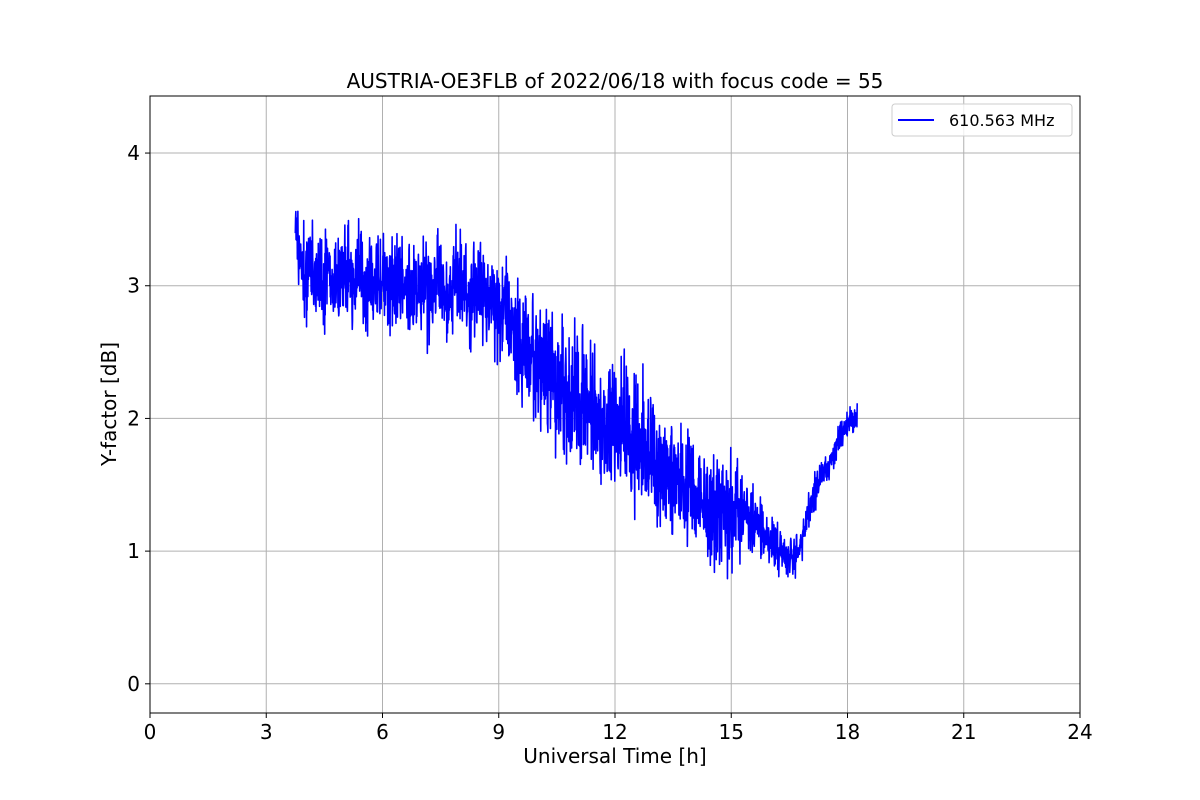 Image resolution: width=1200 pixels, height=800 pixels. I want to click on x-axis-title: Universal Time [h], so click(614, 756).